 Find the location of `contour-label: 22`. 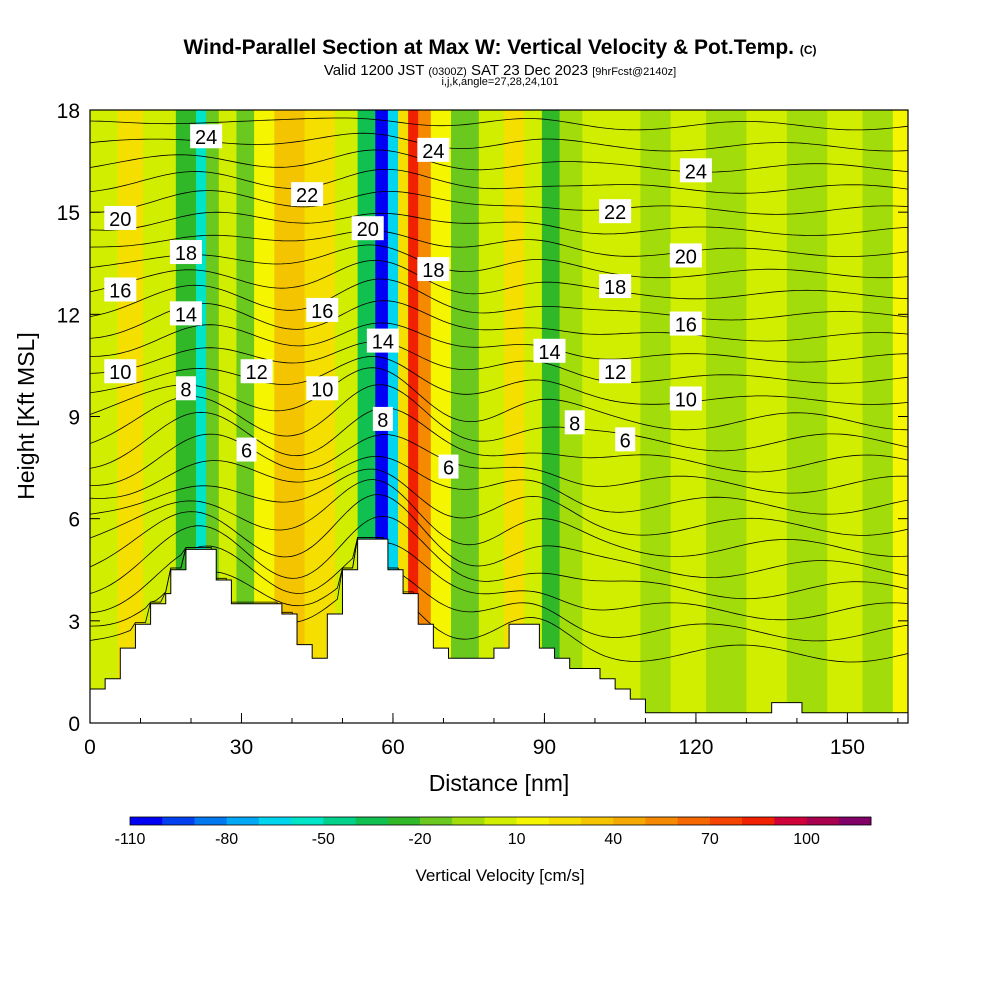

contour-label: 22 is located at coordinates (615, 211).